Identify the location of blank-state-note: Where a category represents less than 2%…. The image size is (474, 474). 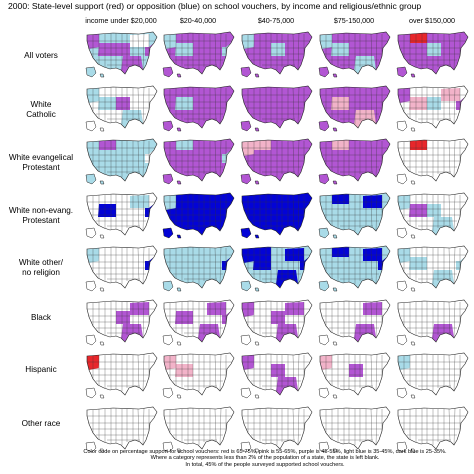
(265, 458).